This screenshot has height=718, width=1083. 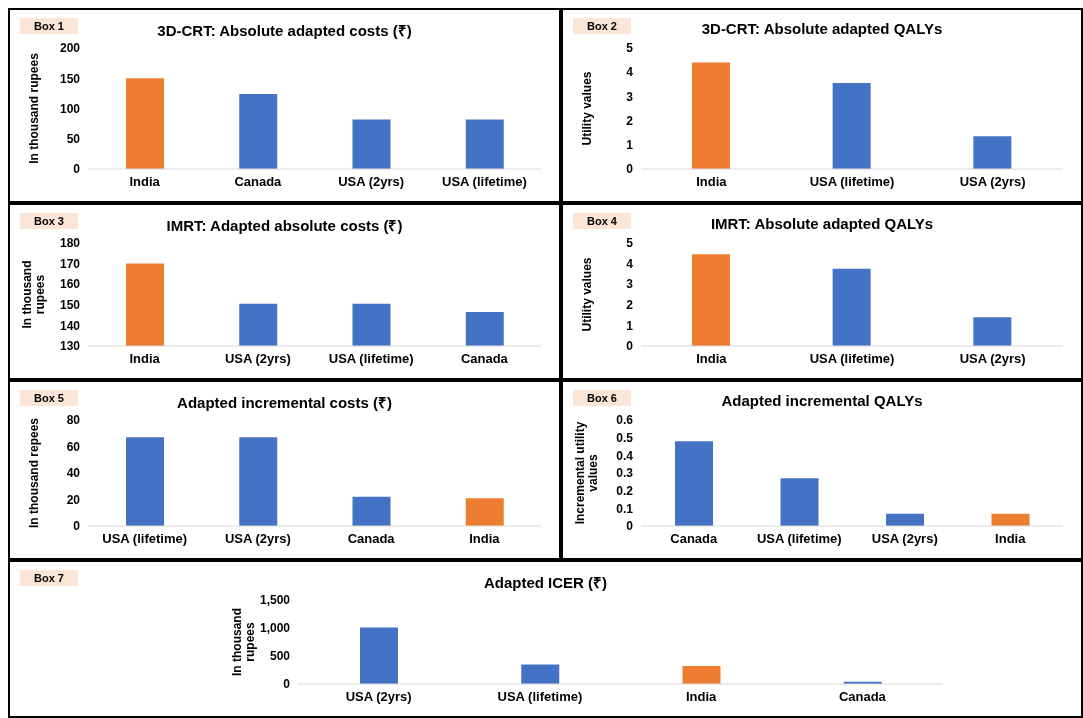 What do you see at coordinates (602, 221) in the screenshot?
I see `text: Box 4` at bounding box center [602, 221].